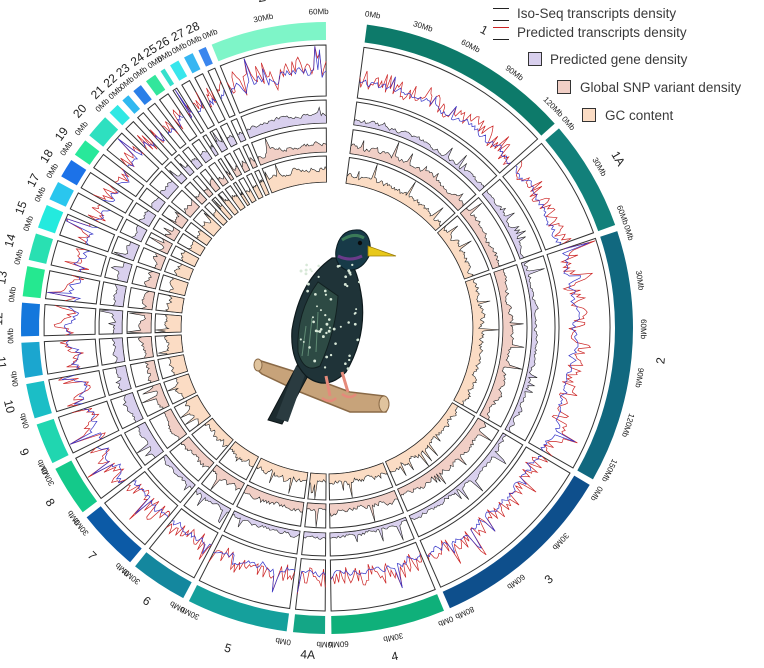  What do you see at coordinates (148, 218) in the screenshot?
I see `chr-18-gene-density` at bounding box center [148, 218].